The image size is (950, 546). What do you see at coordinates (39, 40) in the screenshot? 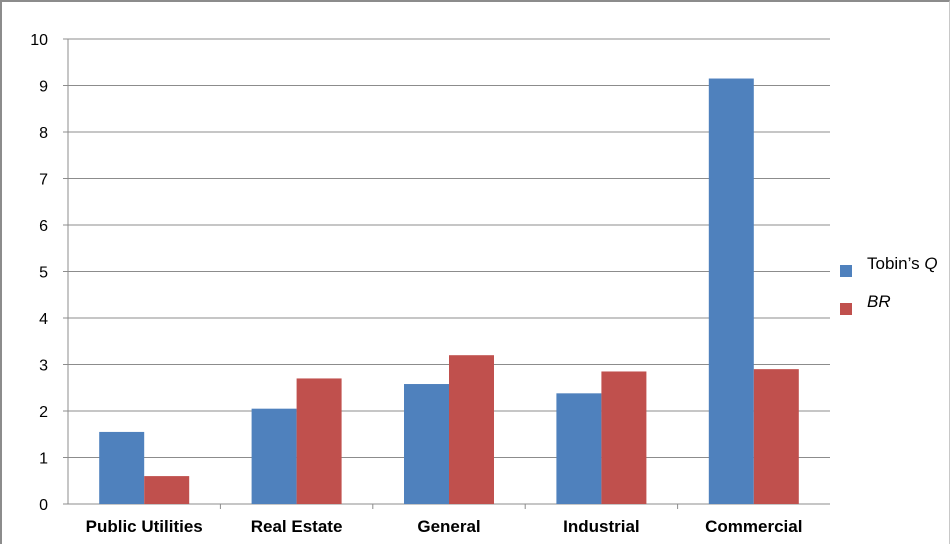
I see `y-tick-label: 10` at bounding box center [39, 40].